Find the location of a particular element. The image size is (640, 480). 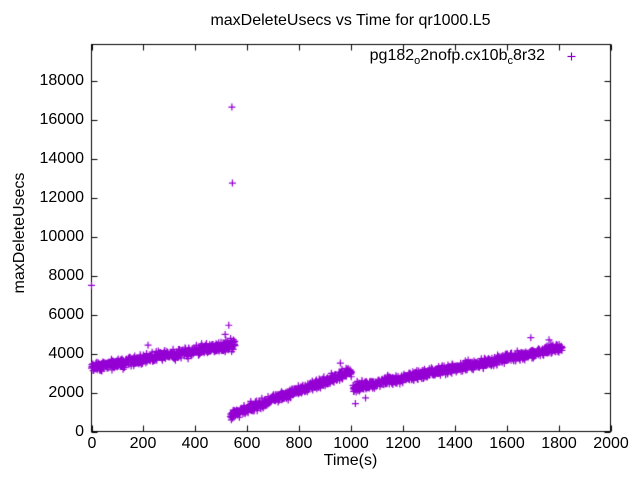

legend-label-part: 8r32 is located at coordinates (528, 55).